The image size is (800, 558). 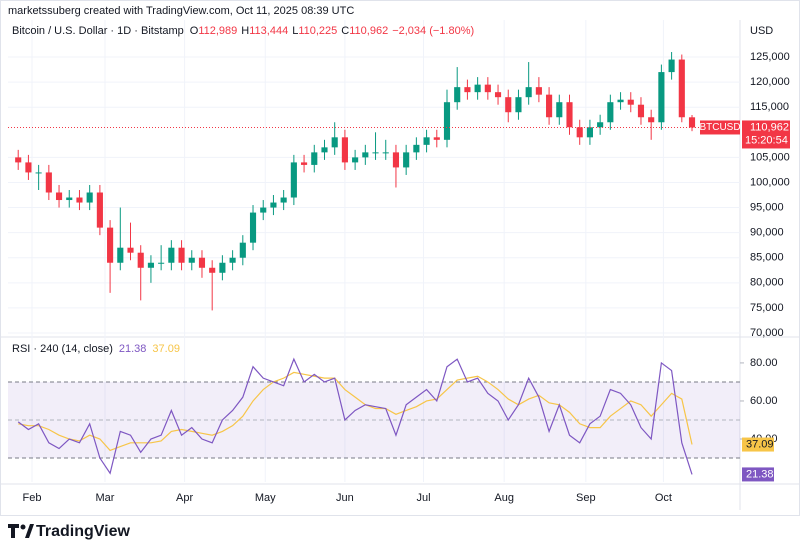 What do you see at coordinates (504, 498) in the screenshot?
I see `x-tick-label: Aug` at bounding box center [504, 498].